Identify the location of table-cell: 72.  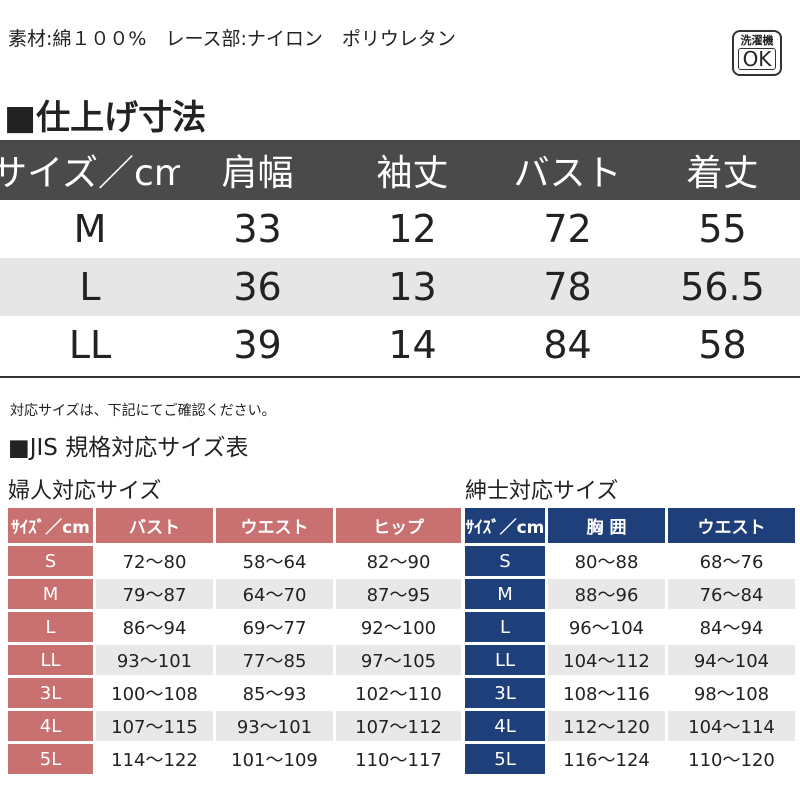
(567, 229).